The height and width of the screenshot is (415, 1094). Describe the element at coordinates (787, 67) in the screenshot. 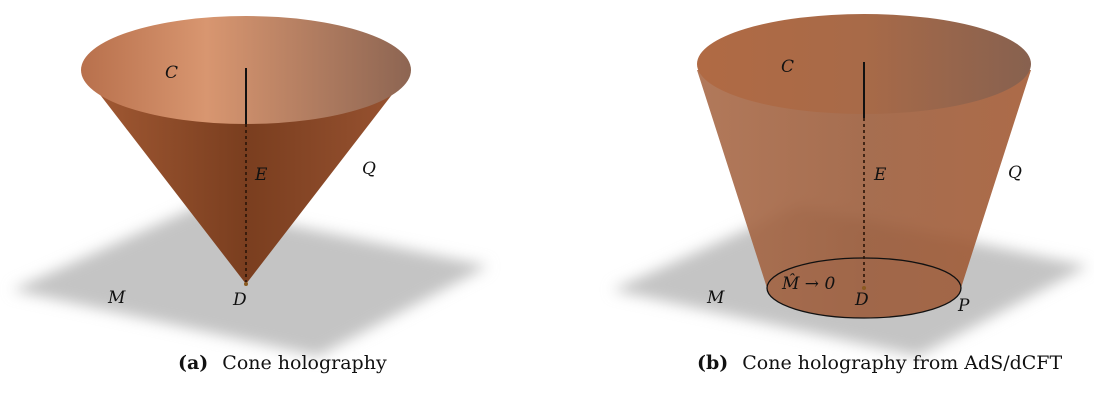

I see `label-c-b: C` at that location.